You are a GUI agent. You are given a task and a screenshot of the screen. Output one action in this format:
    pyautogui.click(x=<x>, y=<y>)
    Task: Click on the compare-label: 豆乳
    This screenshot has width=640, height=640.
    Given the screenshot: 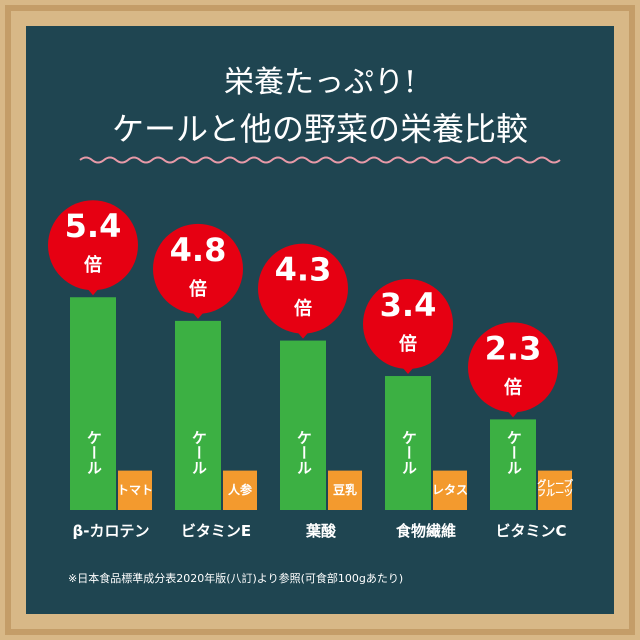 What is the action you would take?
    pyautogui.click(x=344, y=489)
    